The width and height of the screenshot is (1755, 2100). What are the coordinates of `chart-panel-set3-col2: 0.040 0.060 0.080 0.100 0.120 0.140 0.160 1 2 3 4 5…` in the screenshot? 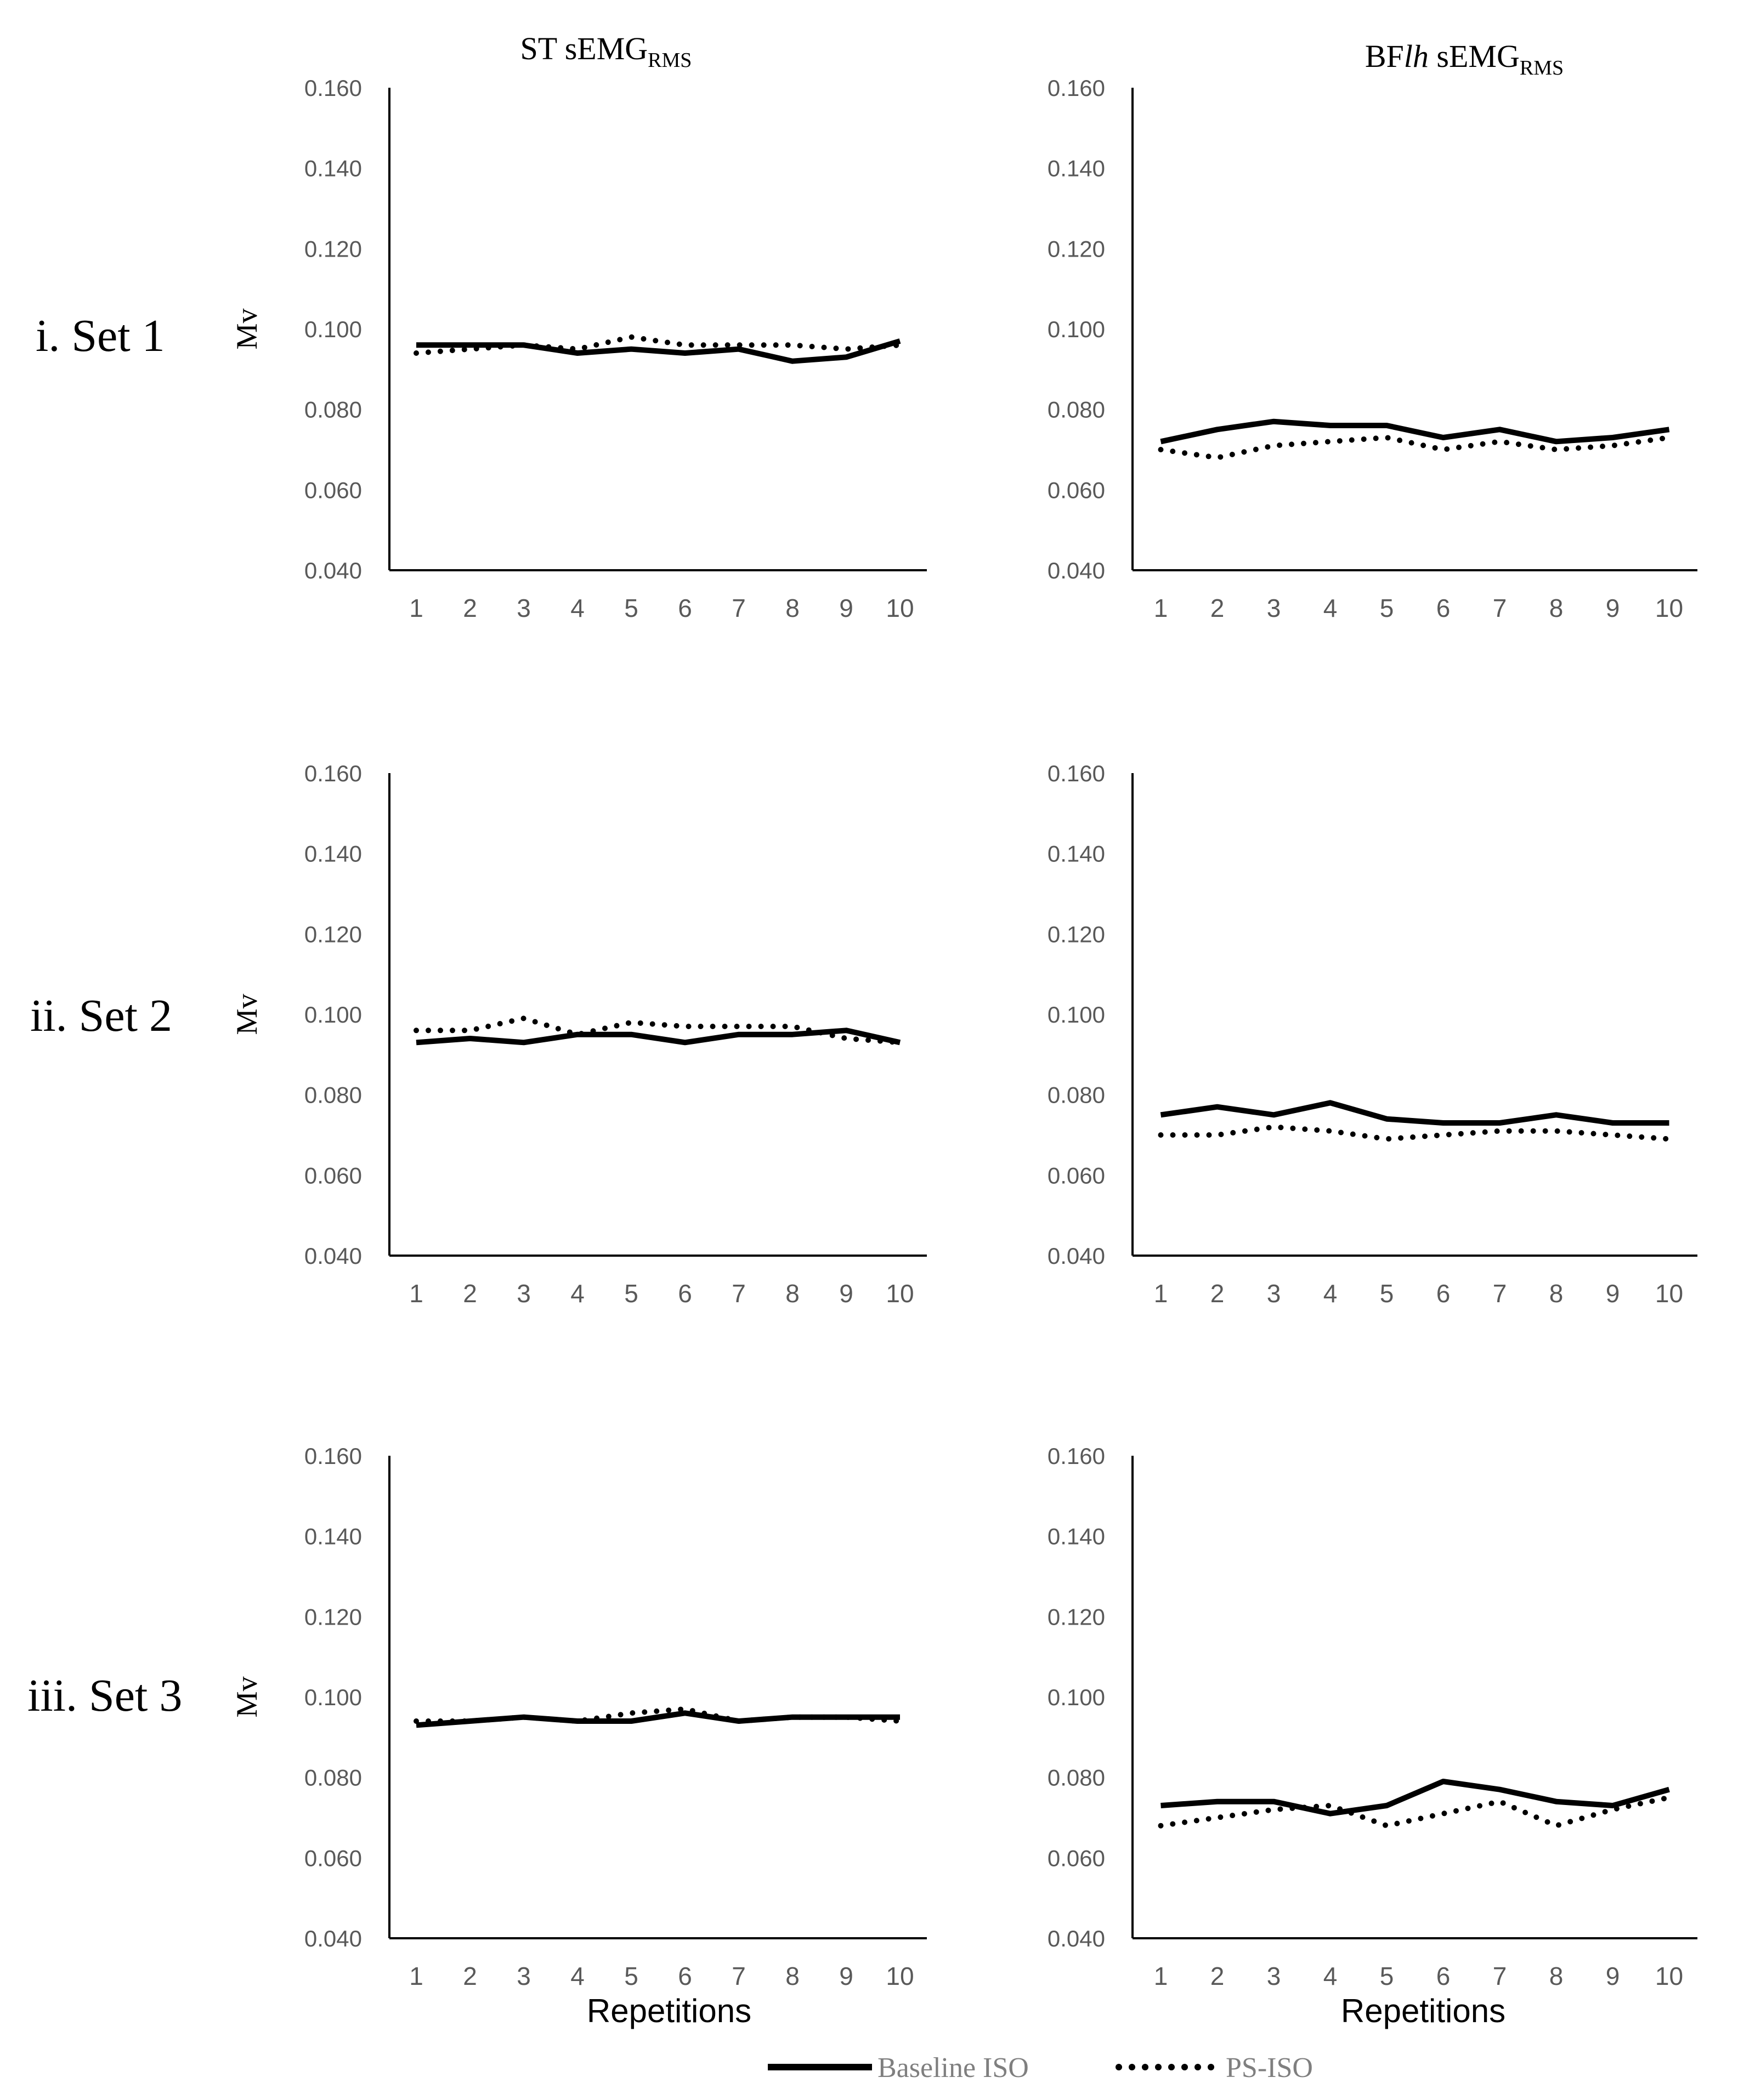 It's located at (1372, 1716).